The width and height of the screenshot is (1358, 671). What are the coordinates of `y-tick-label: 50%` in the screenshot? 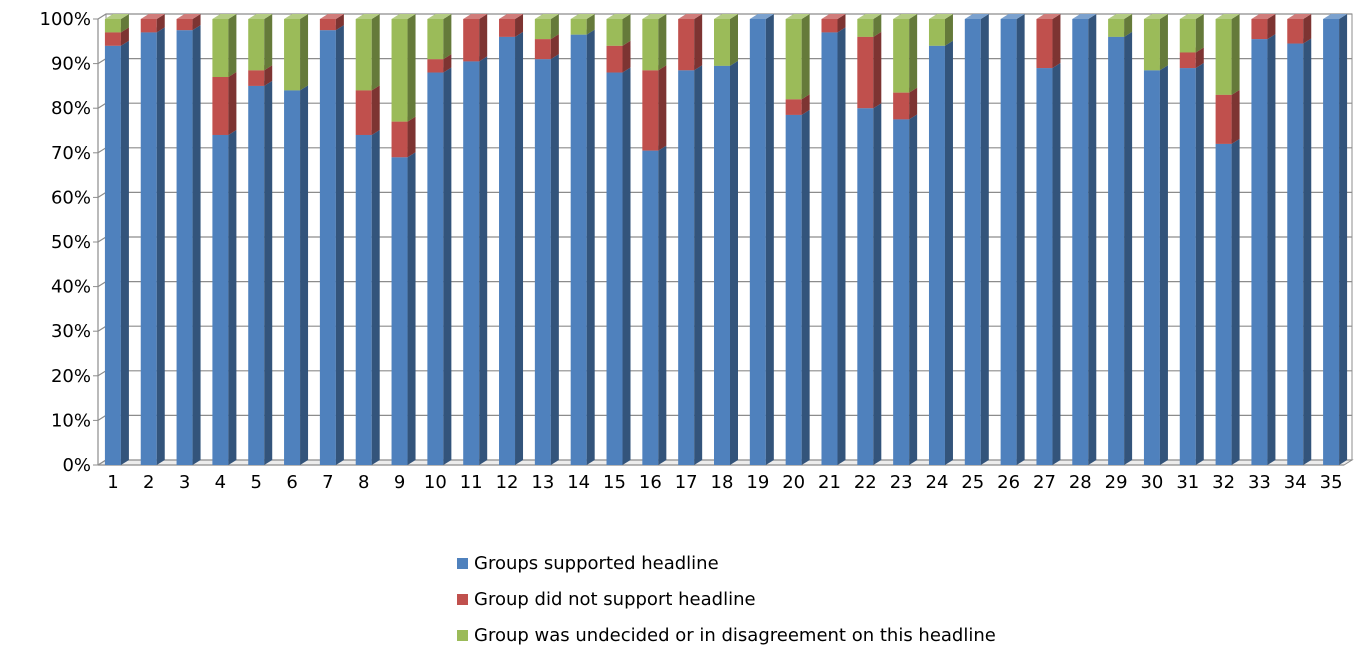 It's located at (71, 242).